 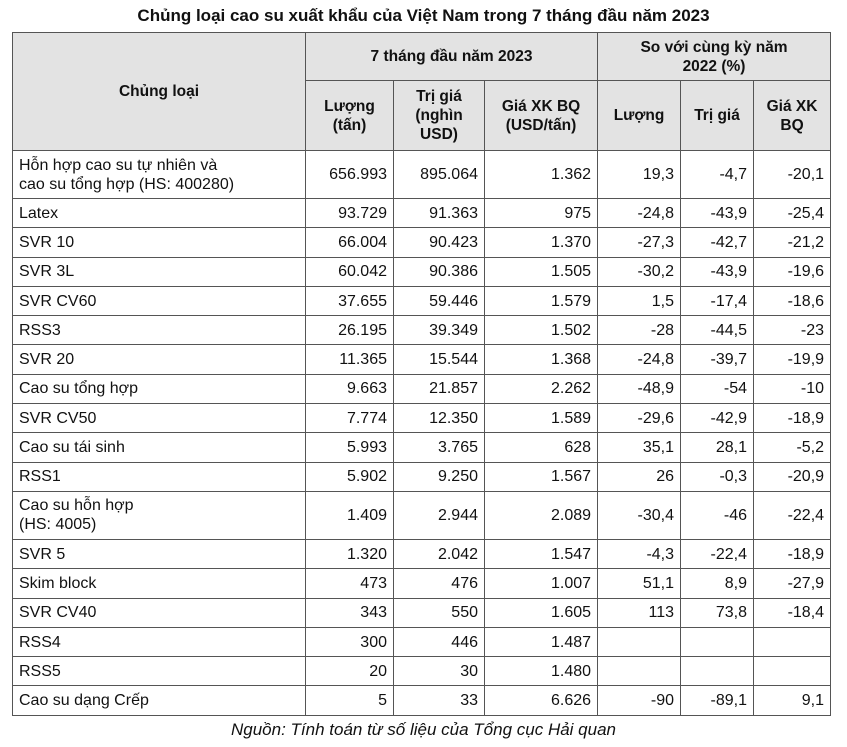 What do you see at coordinates (792, 213) in the screenshot?
I see `value-cell: -25,4` at bounding box center [792, 213].